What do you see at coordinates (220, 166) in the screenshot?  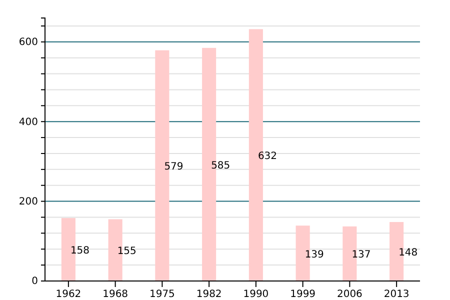 I see `data-label: 585` at bounding box center [220, 166].